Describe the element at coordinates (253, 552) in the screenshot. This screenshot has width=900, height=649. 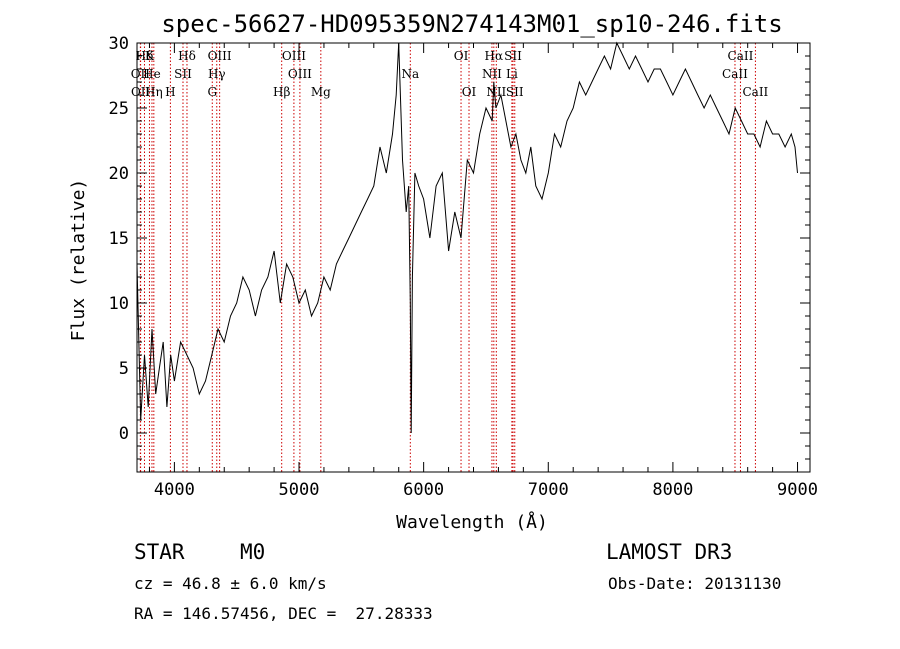
I see `object-subclass: M0` at that location.